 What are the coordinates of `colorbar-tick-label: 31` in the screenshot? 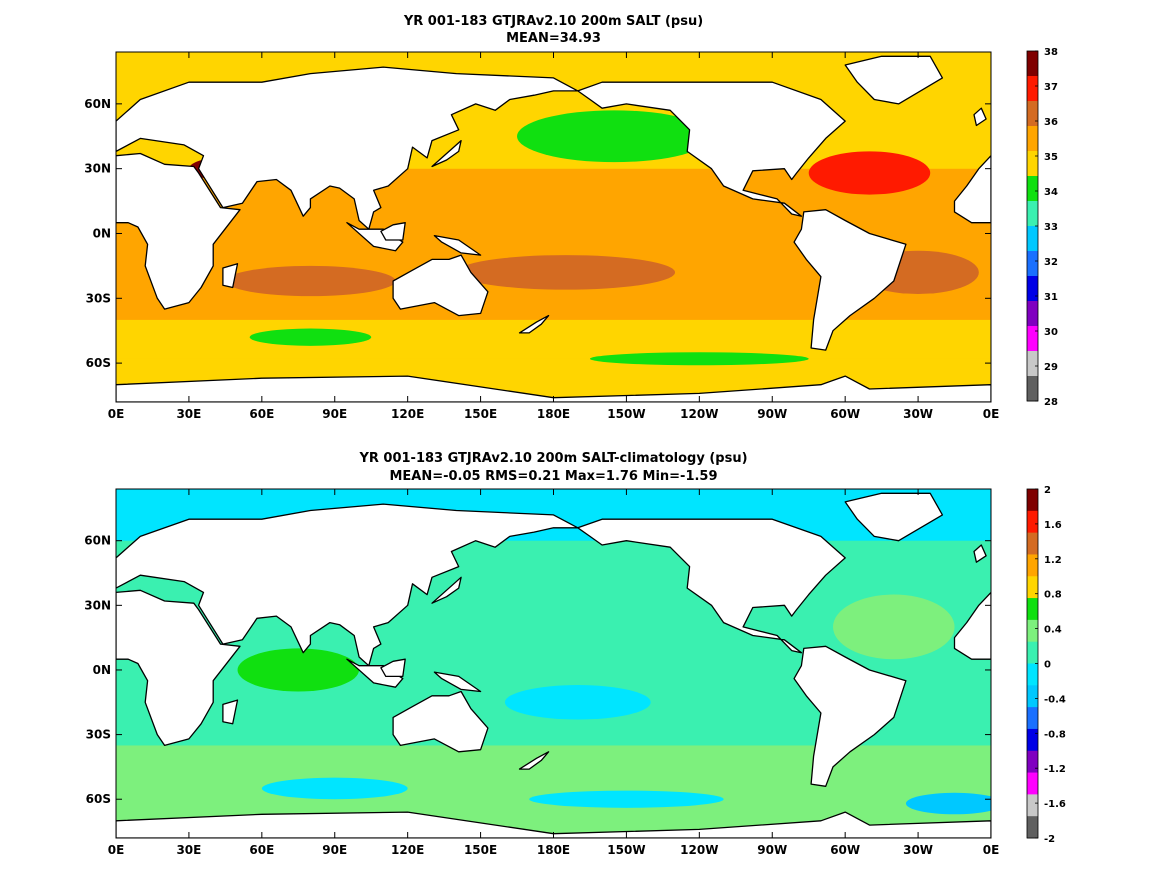 It's located at (1051, 297).